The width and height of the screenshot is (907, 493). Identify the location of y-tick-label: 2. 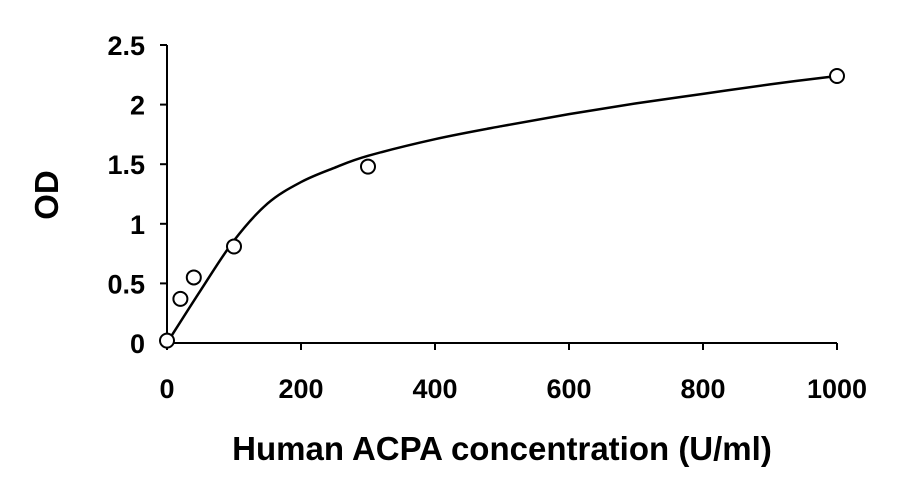
(137, 106).